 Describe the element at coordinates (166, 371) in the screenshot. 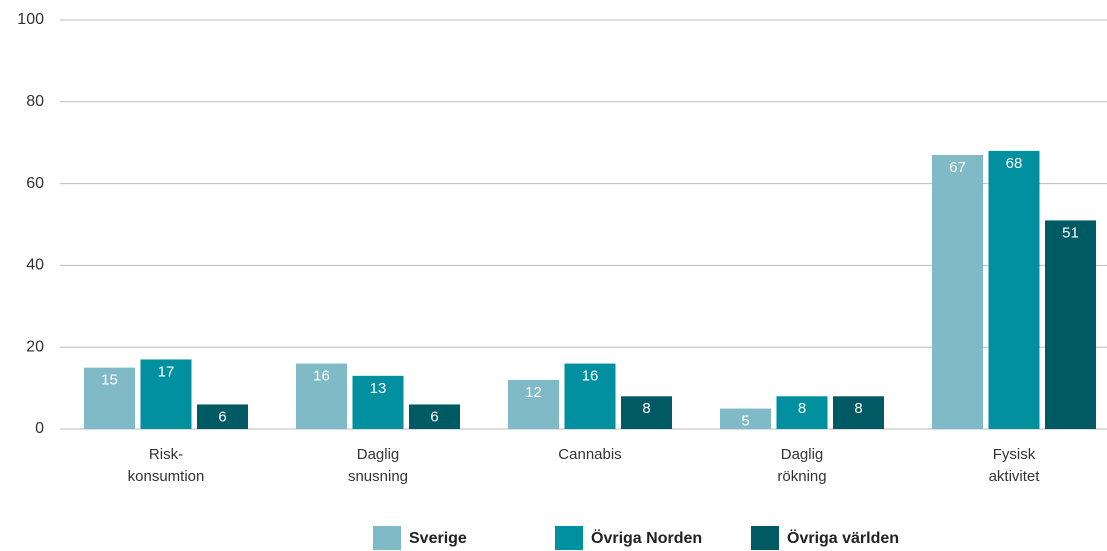

I see `value-label: 17` at that location.